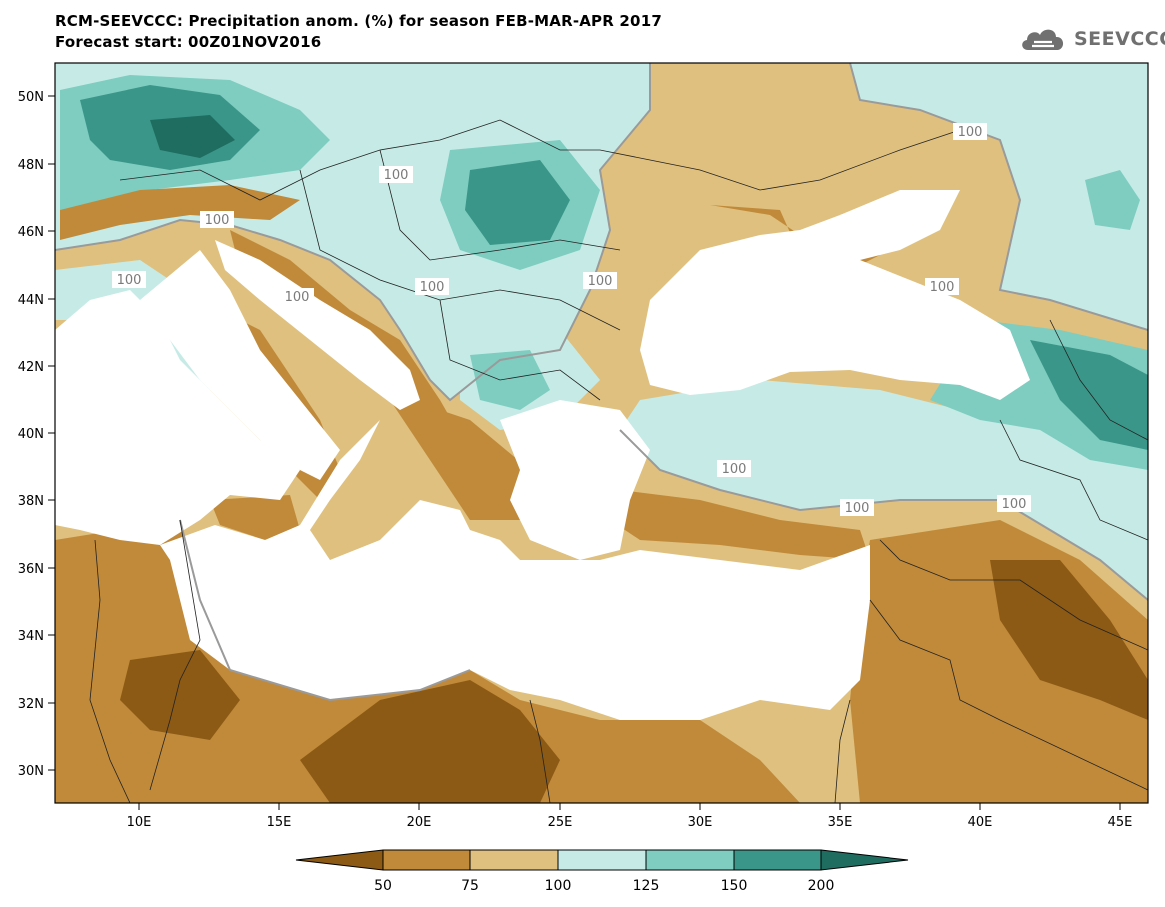 Image resolution: width=1165 pixels, height=907 pixels. Describe the element at coordinates (840, 822) in the screenshot. I see `lon-label: 35E` at that location.